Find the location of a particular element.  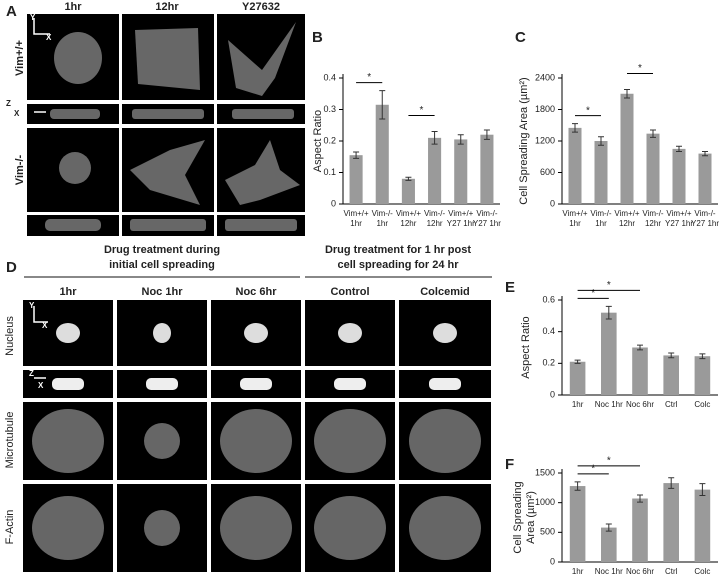

nucleus-side is located at coordinates (445, 384).